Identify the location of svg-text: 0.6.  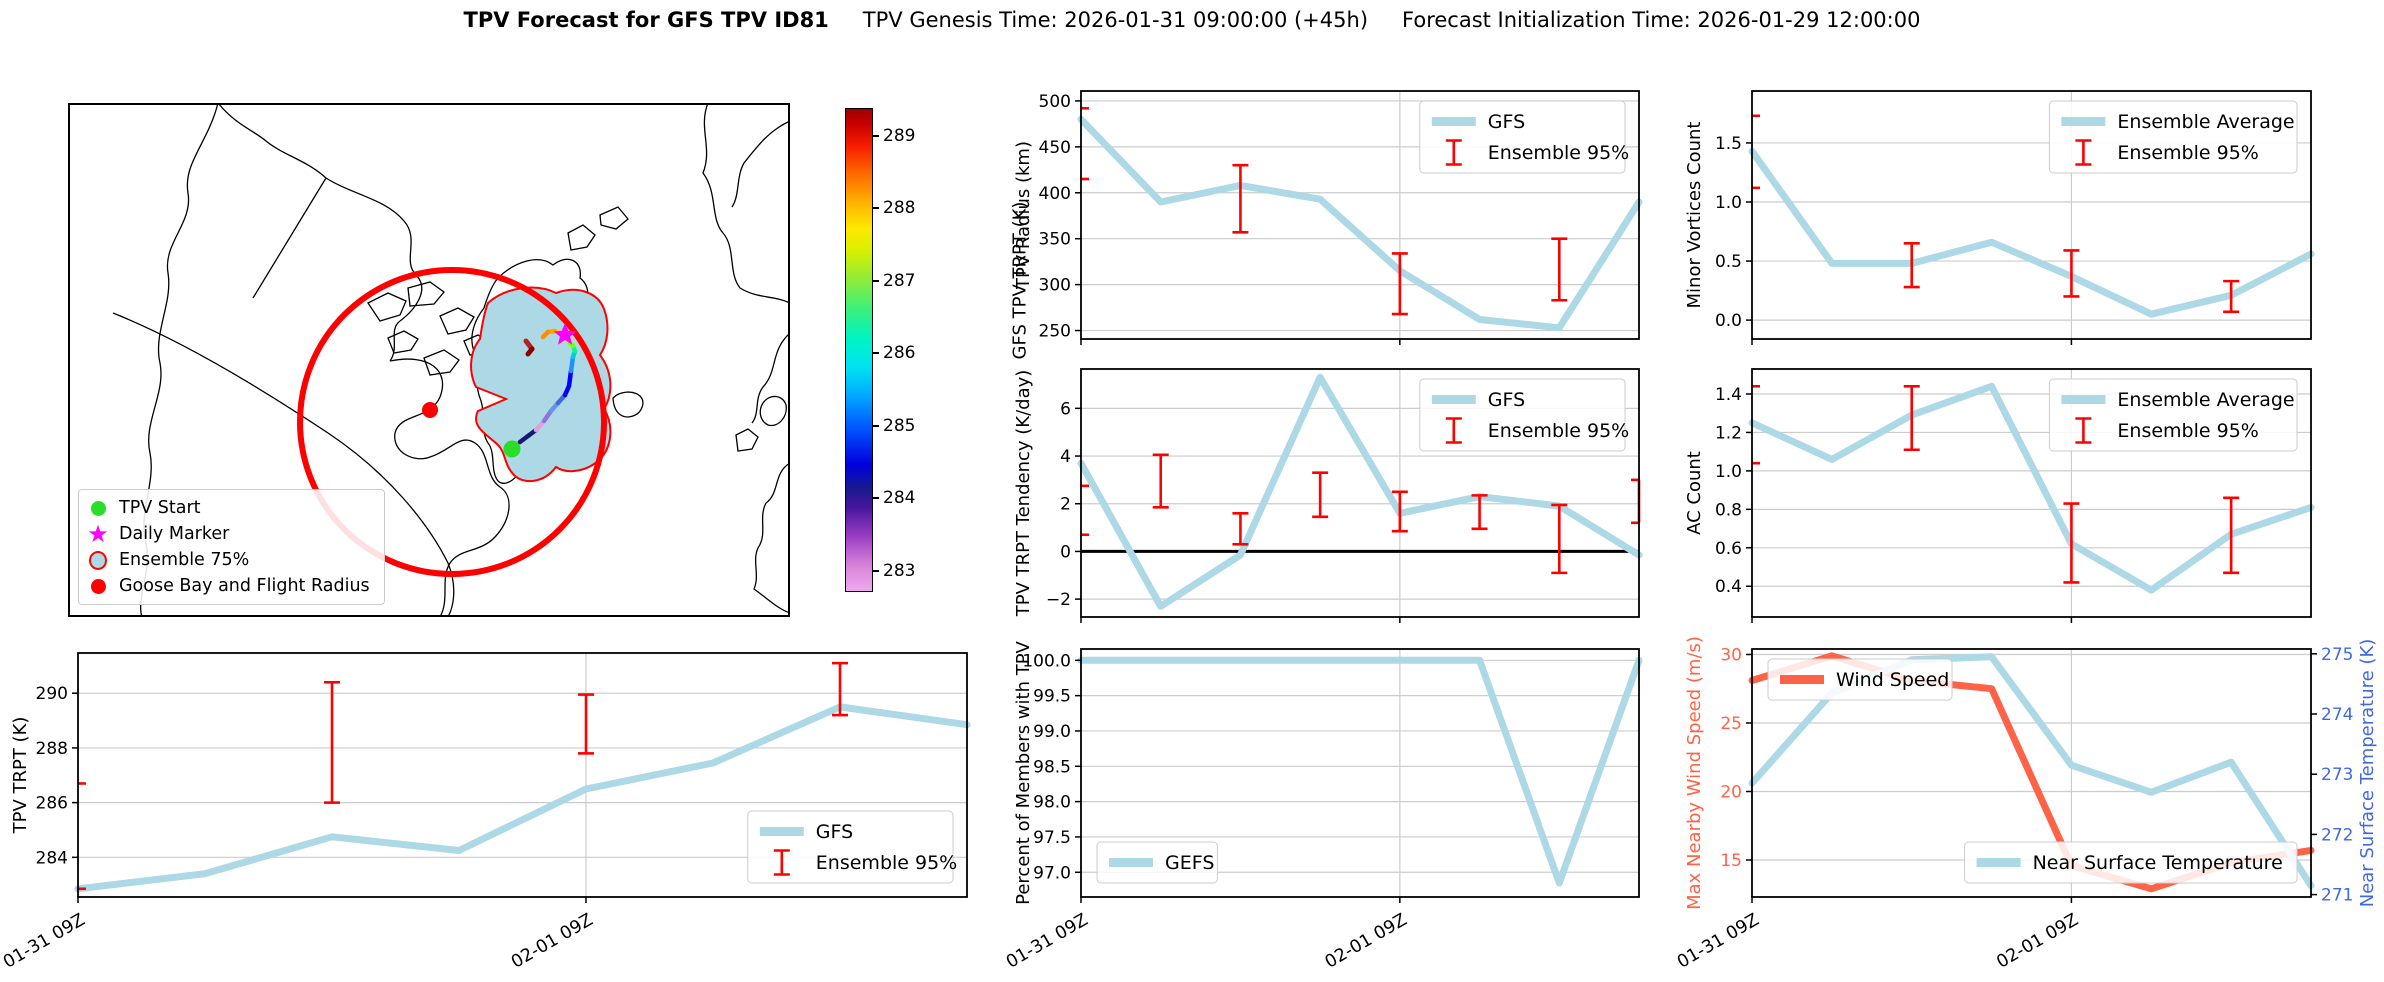
(1728, 549).